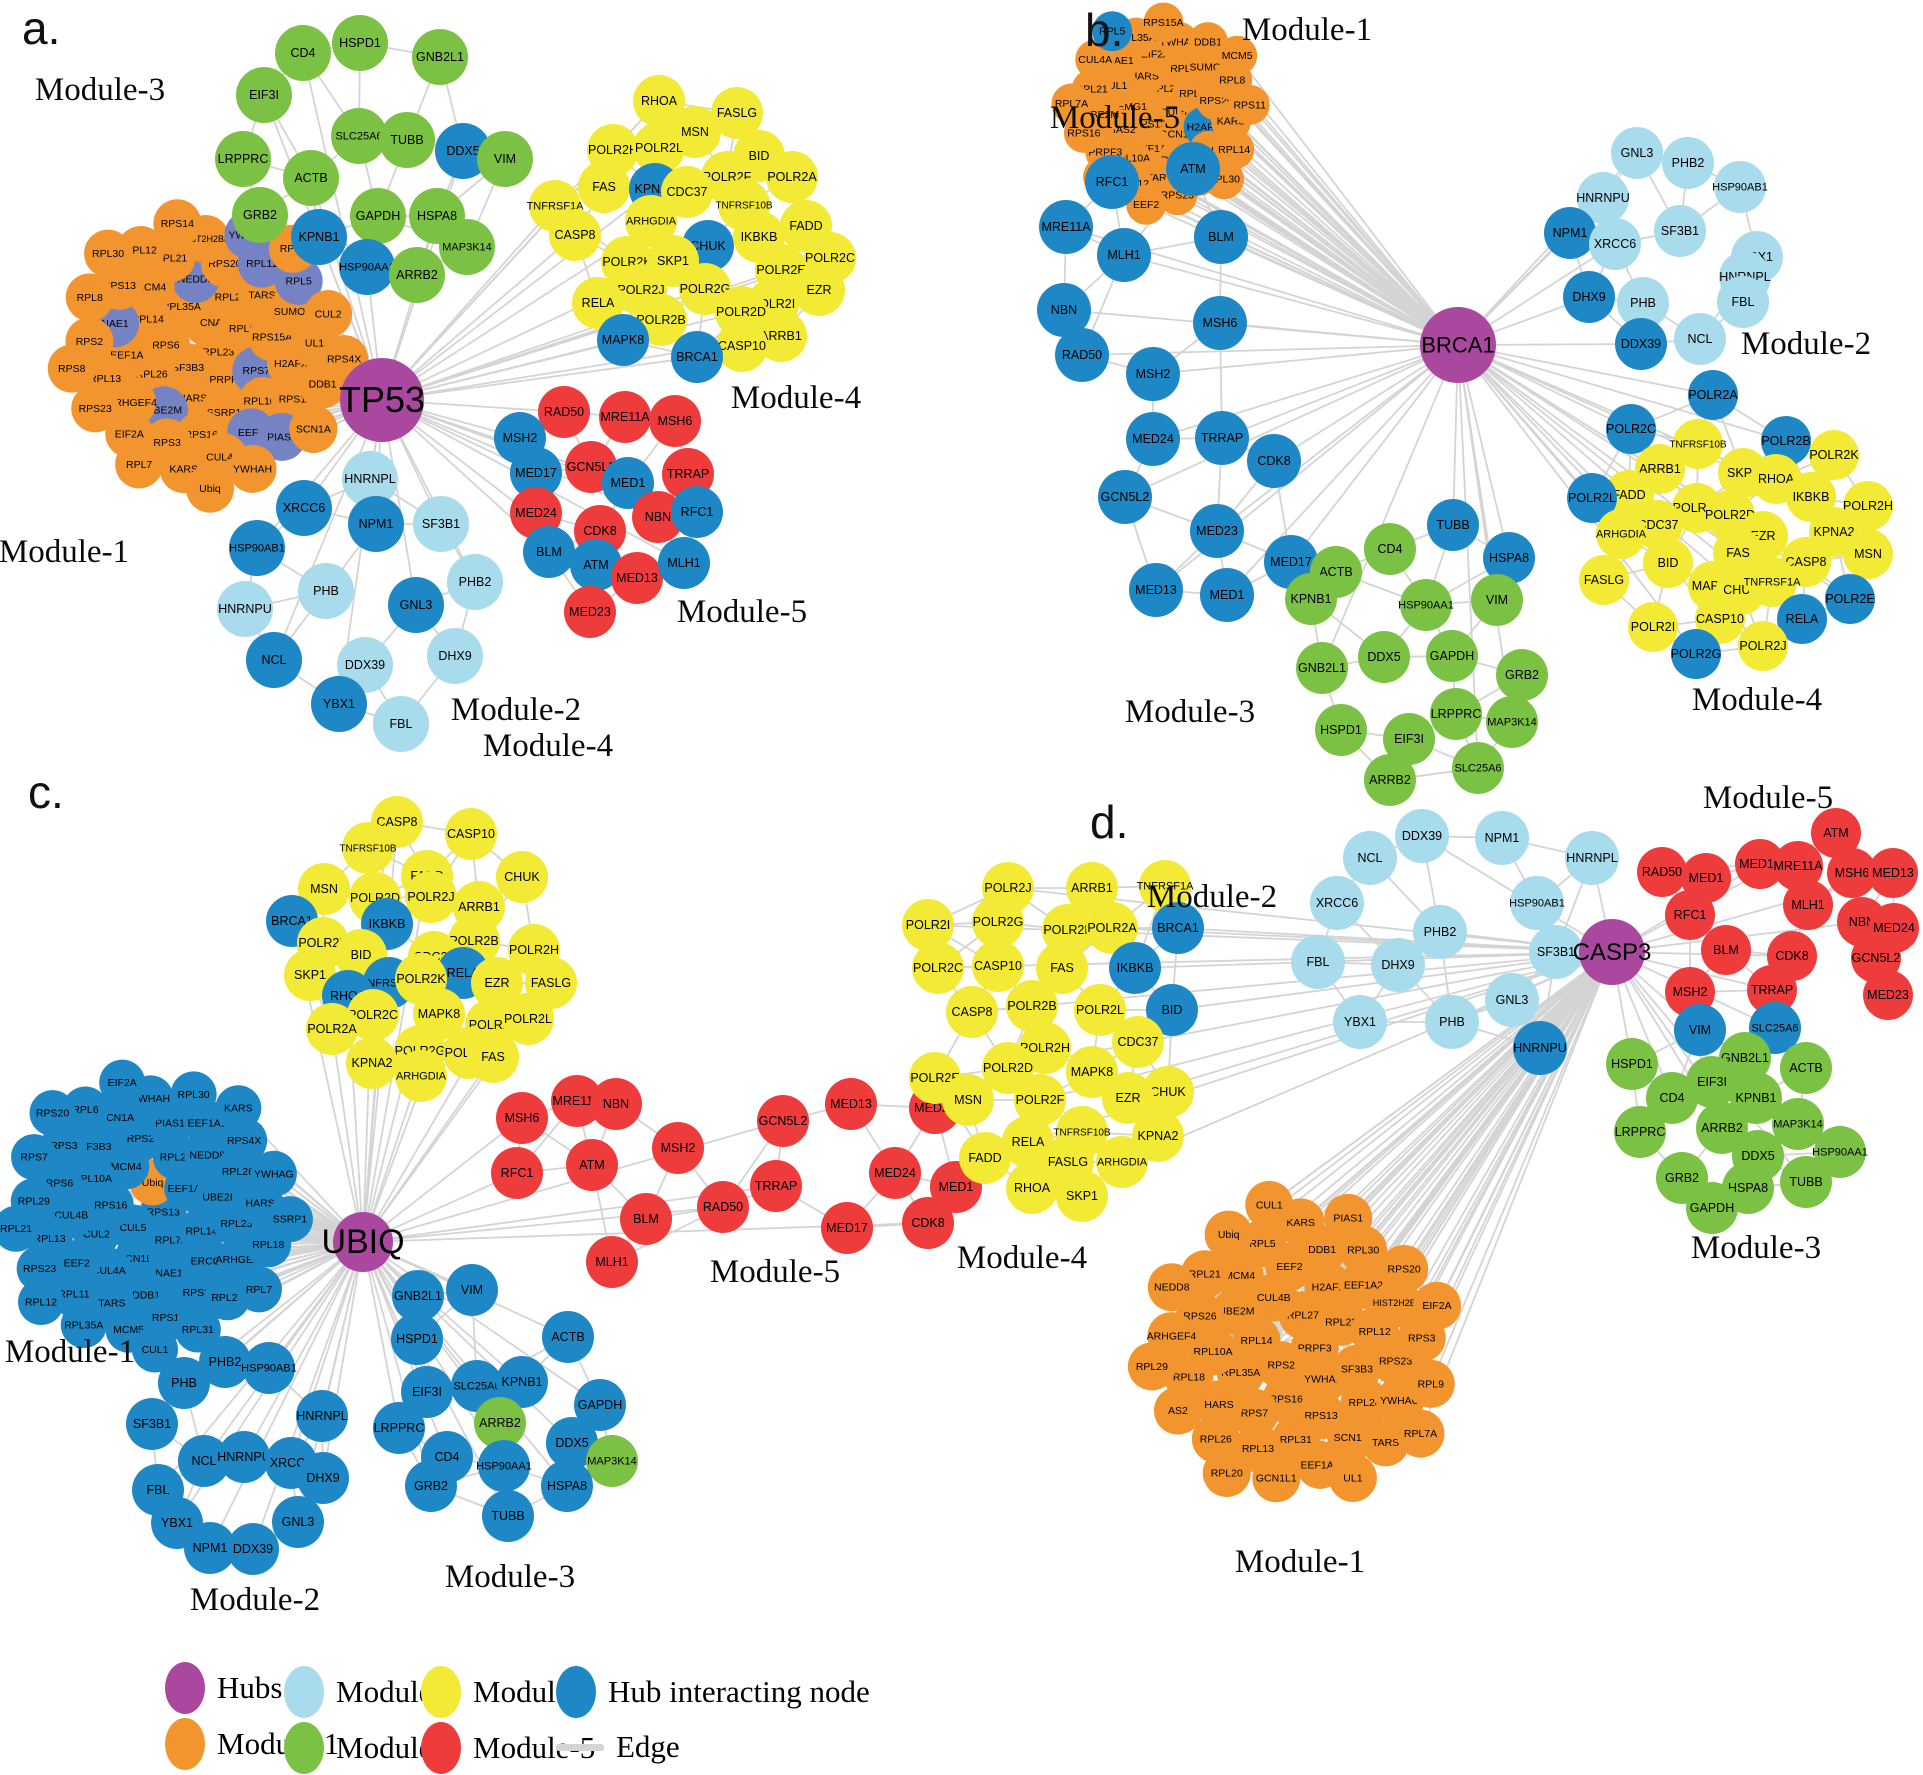  What do you see at coordinates (282, 437) in the screenshot?
I see `svg-text: PIAS1` at bounding box center [282, 437].